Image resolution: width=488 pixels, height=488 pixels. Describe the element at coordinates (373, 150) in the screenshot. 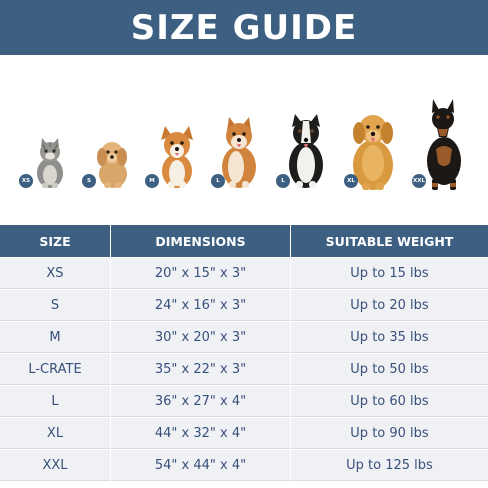

I see `golden-retriever-dog-icon` at that location.